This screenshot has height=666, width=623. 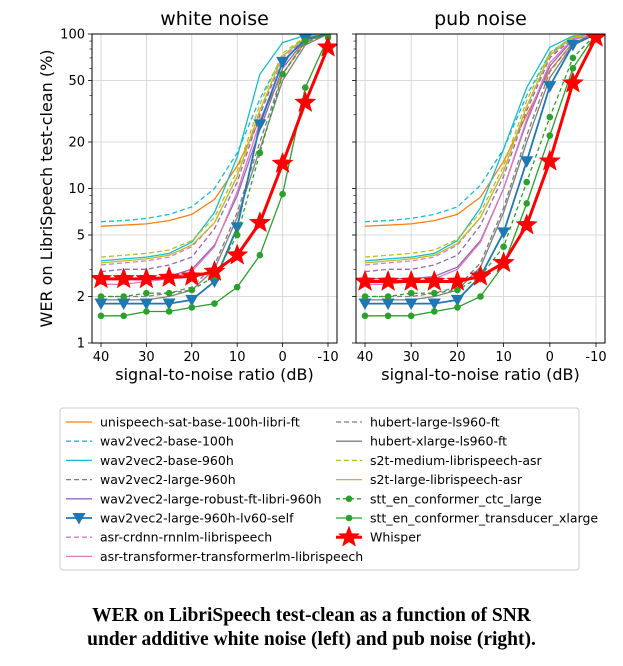 What do you see at coordinates (467, 518) in the screenshot?
I see `legend-entry: stt_en_conformer_transducer_xlarge` at bounding box center [467, 518].